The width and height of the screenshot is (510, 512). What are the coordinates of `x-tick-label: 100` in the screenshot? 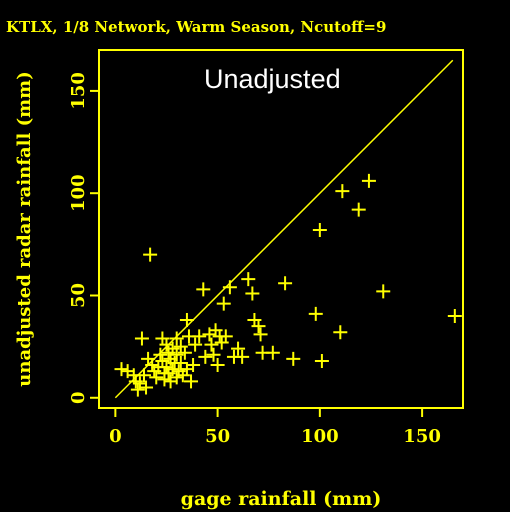 It's located at (320, 436).